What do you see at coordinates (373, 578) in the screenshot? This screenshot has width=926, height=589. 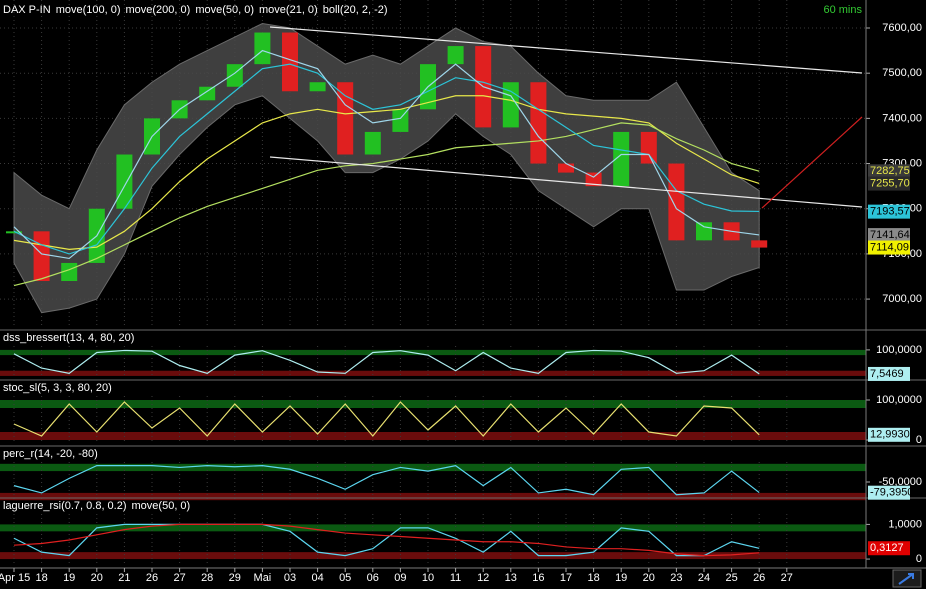 I see `x-tick-label: 06` at bounding box center [373, 578].